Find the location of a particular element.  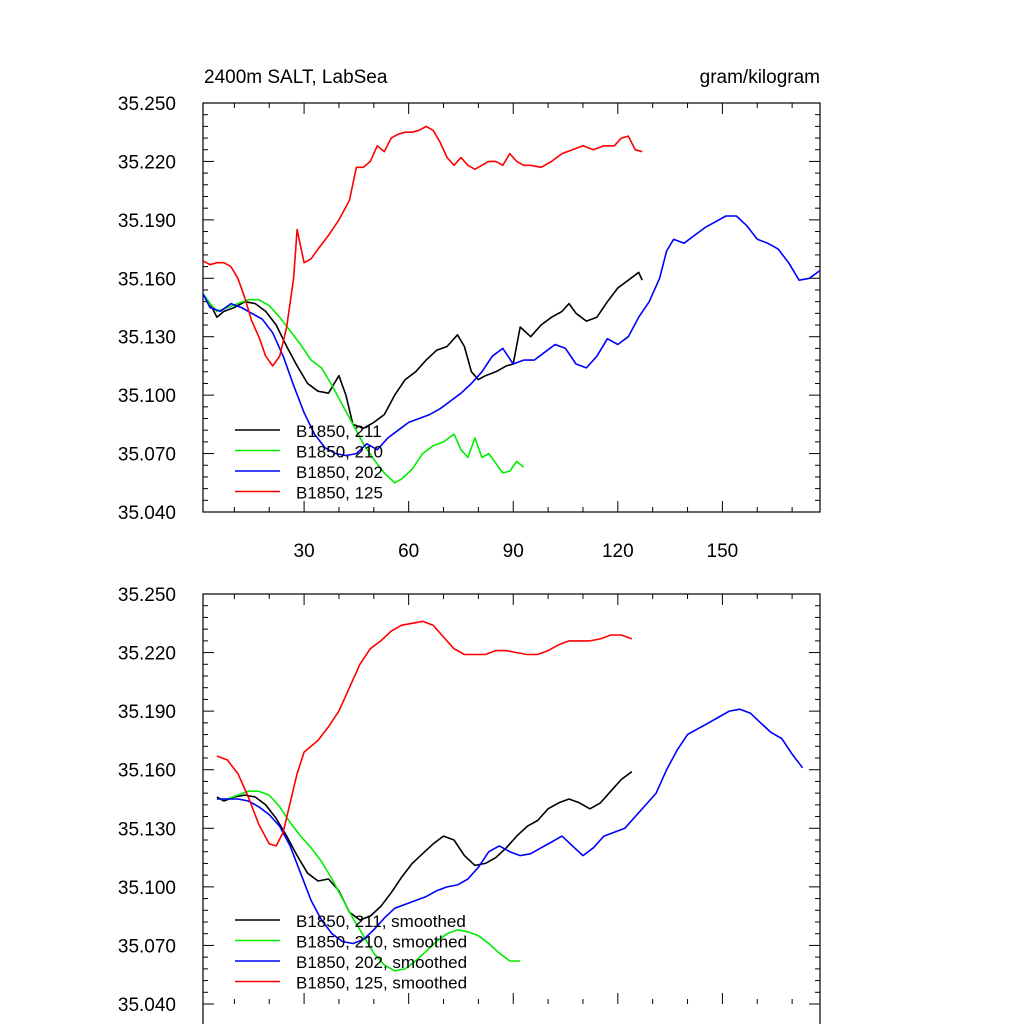

bottom-legend-label: B1850, 210, smoothed is located at coordinates (381, 942).